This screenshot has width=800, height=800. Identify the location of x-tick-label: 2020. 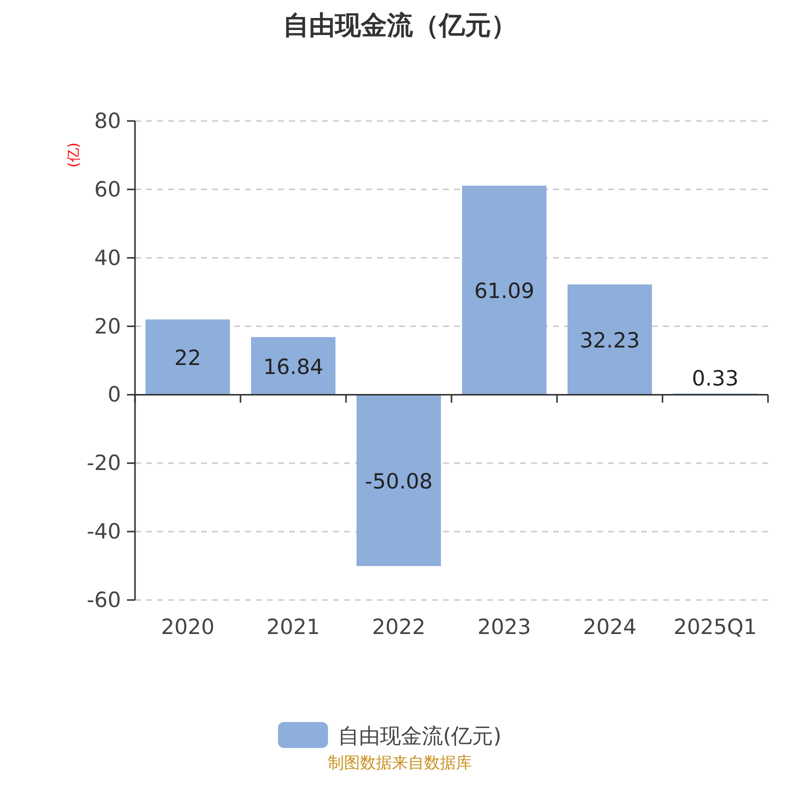
(187, 627).